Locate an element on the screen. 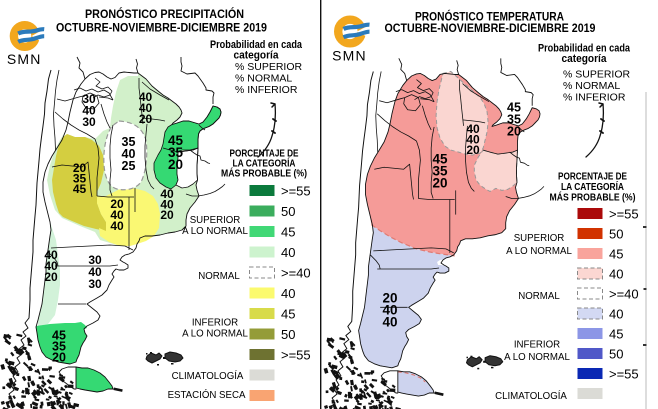  svg-text: PRONÓSTICO TEMPERATURA is located at coordinates (489, 16).